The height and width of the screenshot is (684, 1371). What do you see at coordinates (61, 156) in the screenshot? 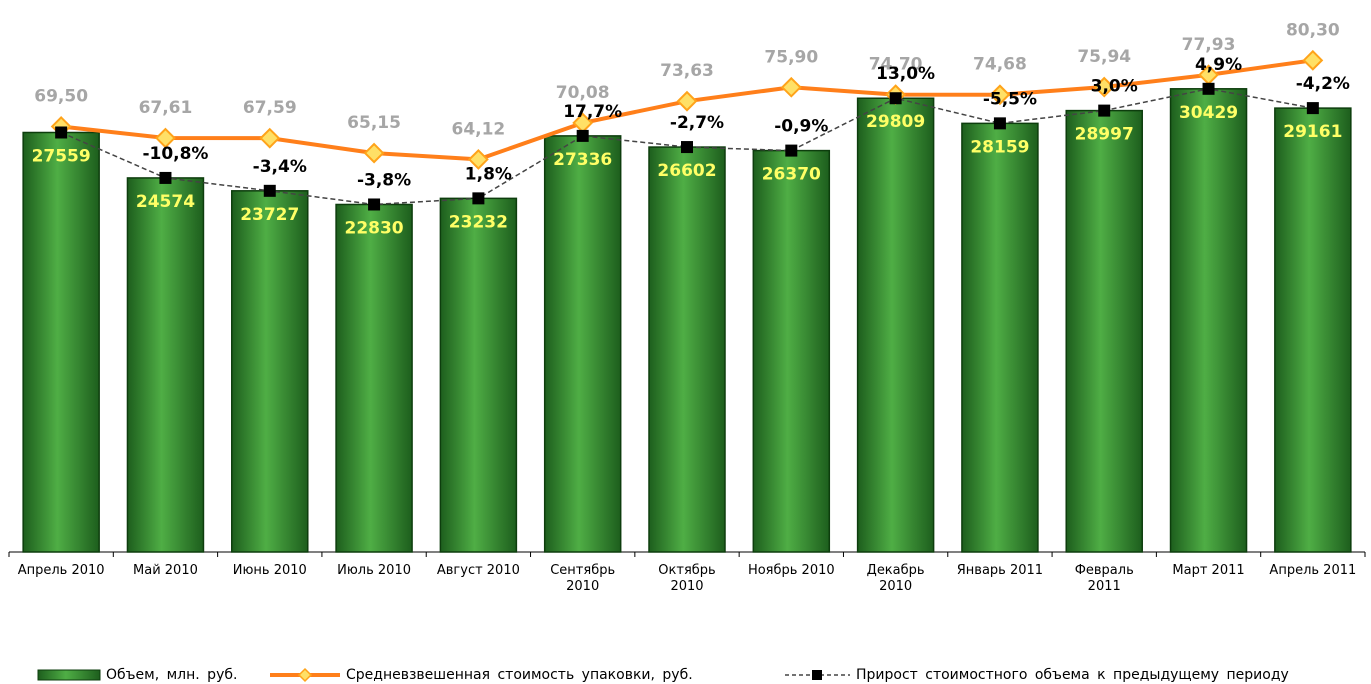
I see `bar-value-label: 27559` at bounding box center [61, 156].